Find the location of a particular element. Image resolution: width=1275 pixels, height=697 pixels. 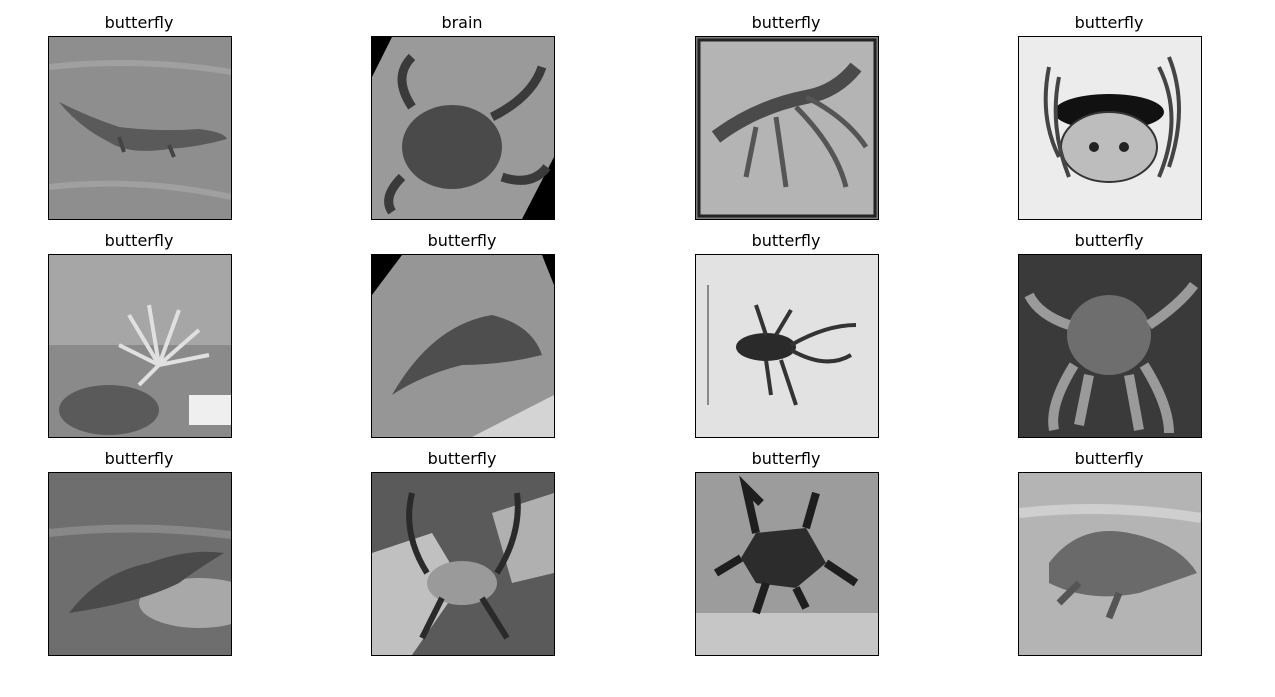

origami-crab-image is located at coordinates (787, 564).